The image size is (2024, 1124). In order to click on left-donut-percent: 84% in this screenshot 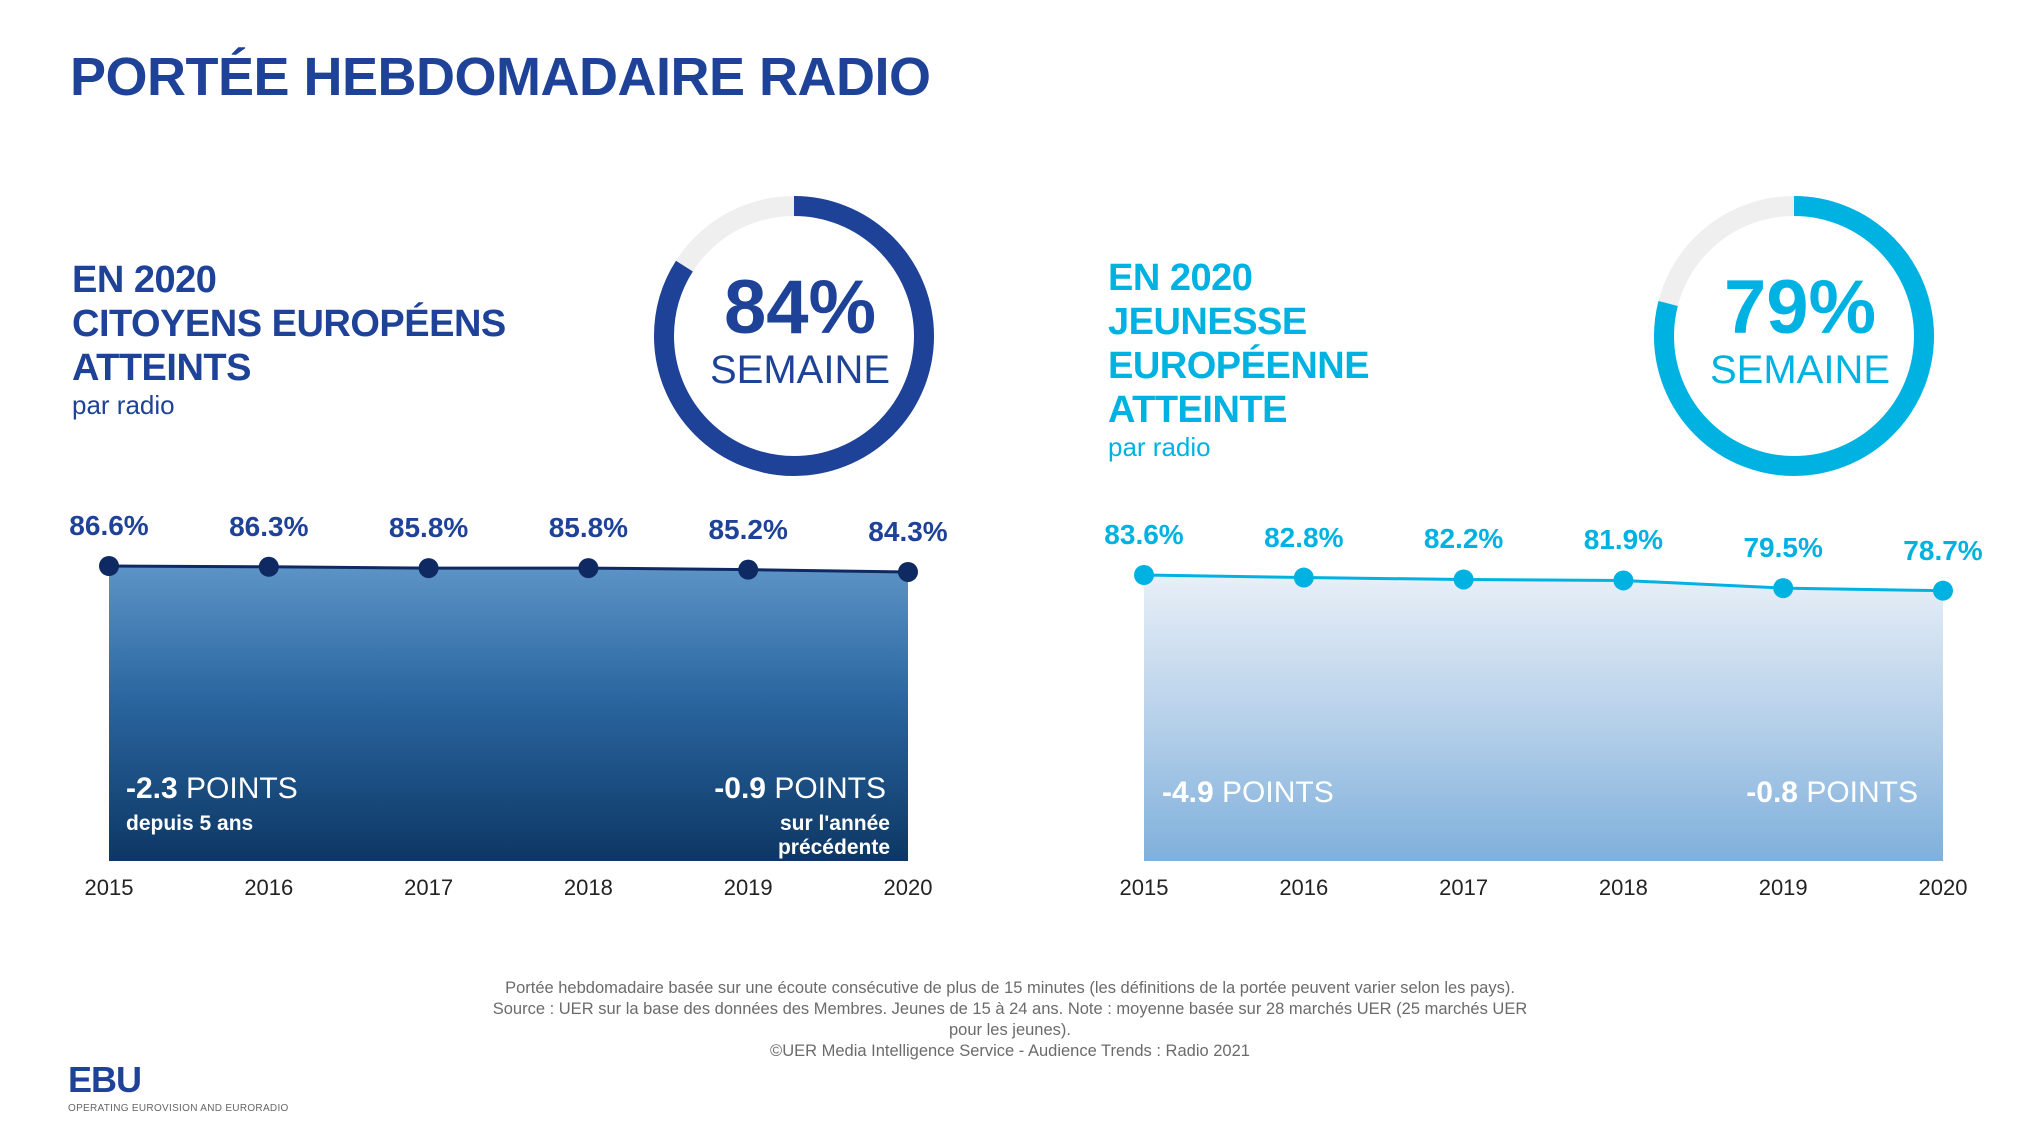, I will do `click(800, 307)`.